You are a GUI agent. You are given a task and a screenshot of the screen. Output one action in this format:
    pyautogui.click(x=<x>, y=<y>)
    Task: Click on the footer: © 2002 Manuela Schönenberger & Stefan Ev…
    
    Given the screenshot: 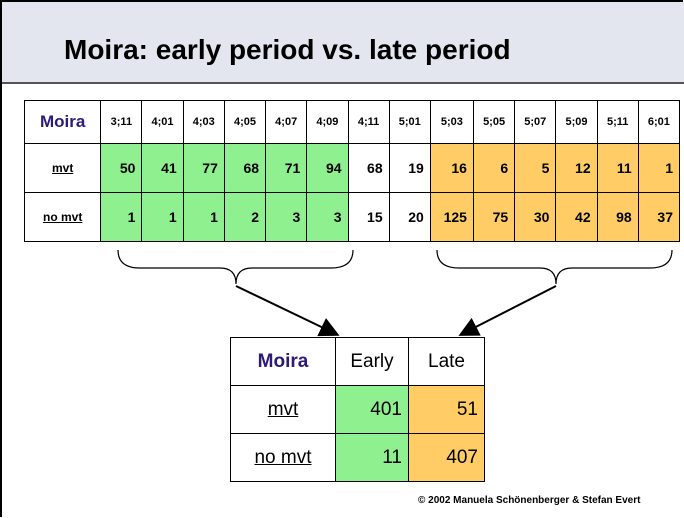 What is the action you would take?
    pyautogui.click(x=529, y=500)
    